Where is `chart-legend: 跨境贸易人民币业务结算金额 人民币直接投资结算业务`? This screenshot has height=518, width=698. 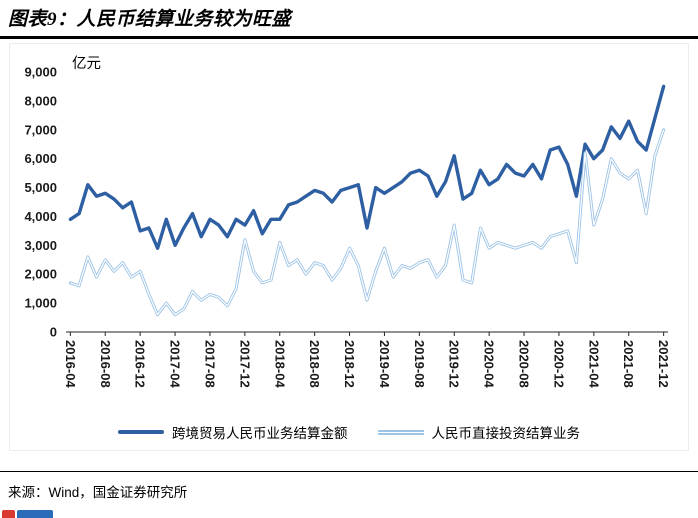
chart-legend: 跨境贸易人民币业务结算金额 人民币直接投资结算业务 is located at coordinates (349, 432).